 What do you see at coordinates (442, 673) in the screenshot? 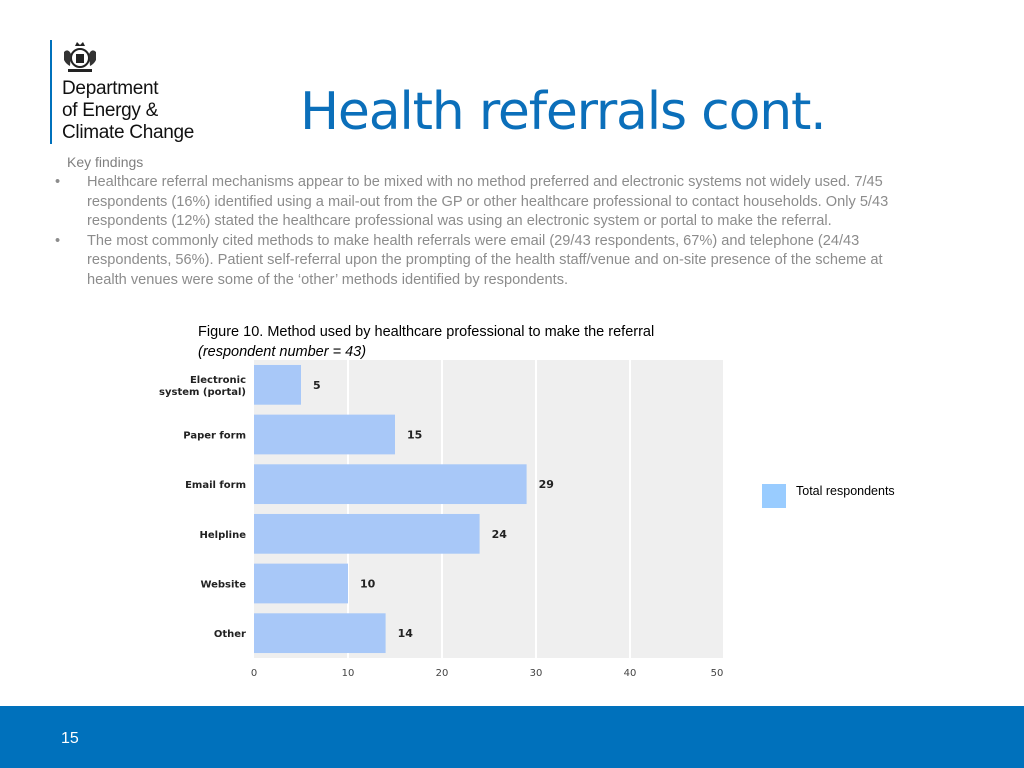
I see `x-tick-label: 20` at bounding box center [442, 673].